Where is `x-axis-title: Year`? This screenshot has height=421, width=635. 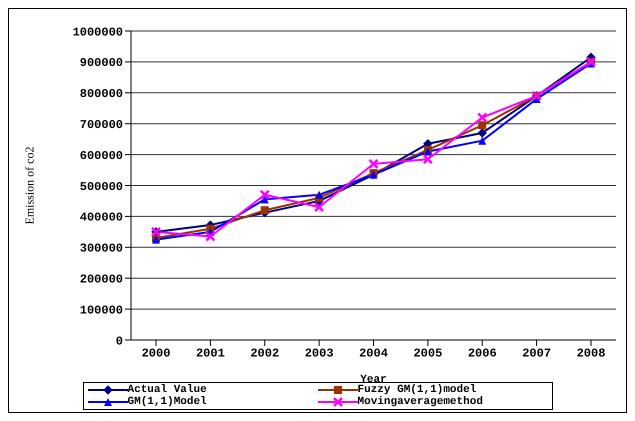 x-axis-title: Year is located at coordinates (373, 380).